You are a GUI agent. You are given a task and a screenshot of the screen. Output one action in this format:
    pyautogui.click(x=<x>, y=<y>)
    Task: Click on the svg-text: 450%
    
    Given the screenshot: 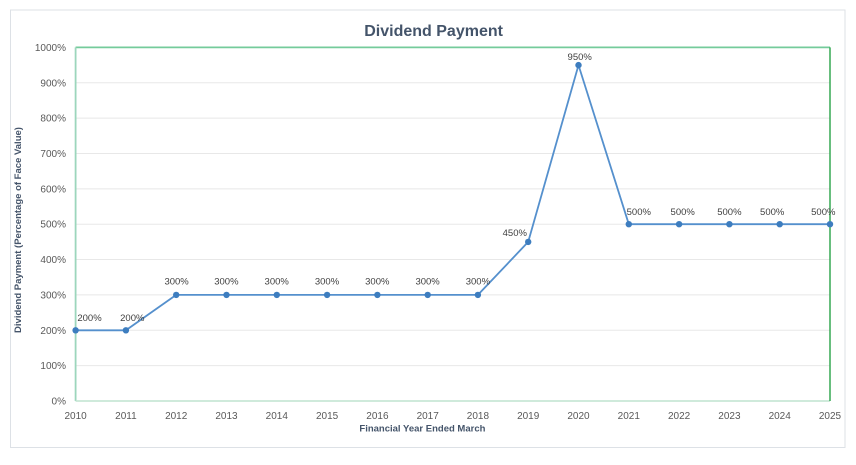 What is the action you would take?
    pyautogui.click(x=515, y=233)
    